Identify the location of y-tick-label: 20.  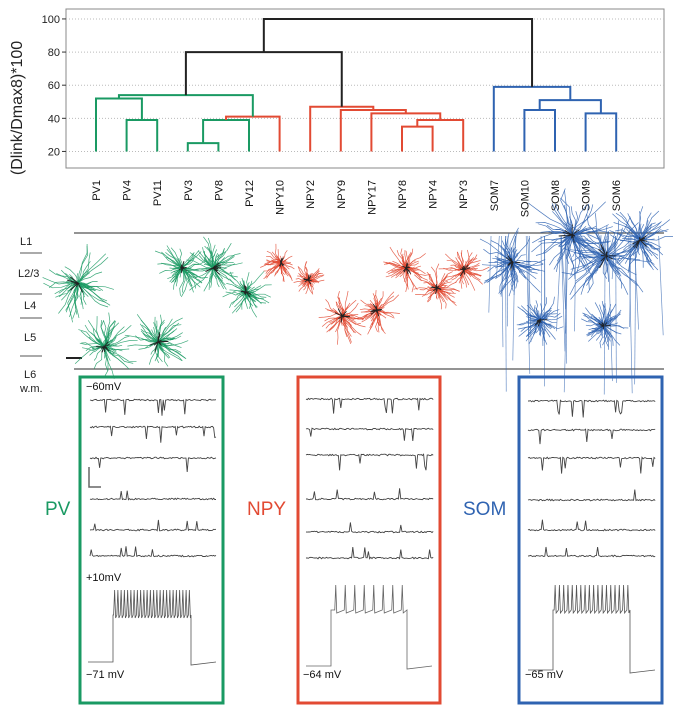
(54, 152).